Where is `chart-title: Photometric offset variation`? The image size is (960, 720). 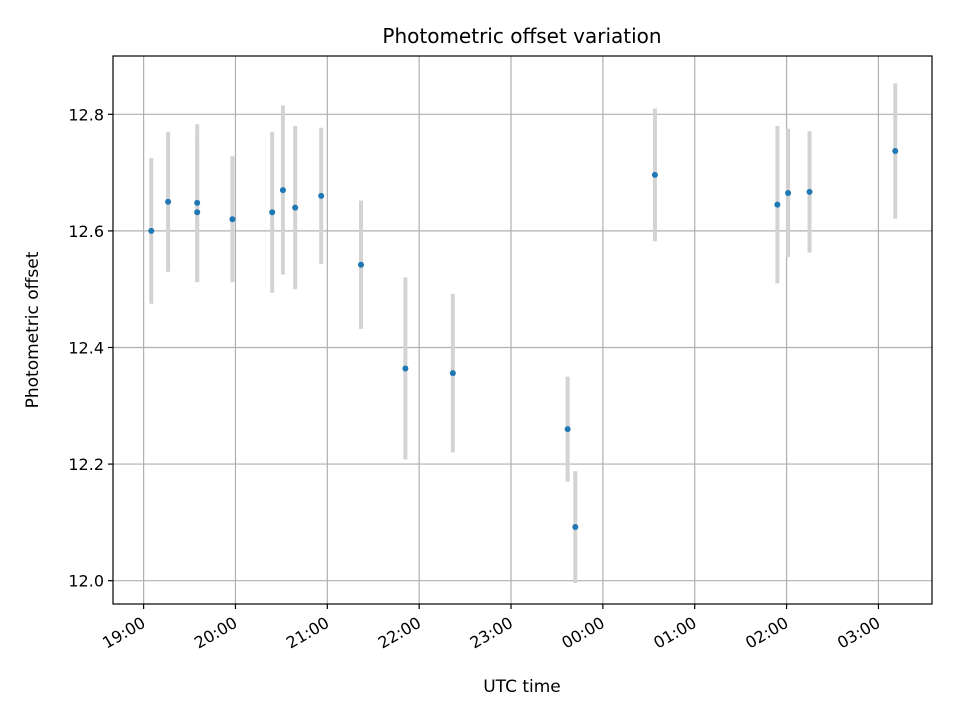
chart-title: Photometric offset variation is located at coordinates (521, 36).